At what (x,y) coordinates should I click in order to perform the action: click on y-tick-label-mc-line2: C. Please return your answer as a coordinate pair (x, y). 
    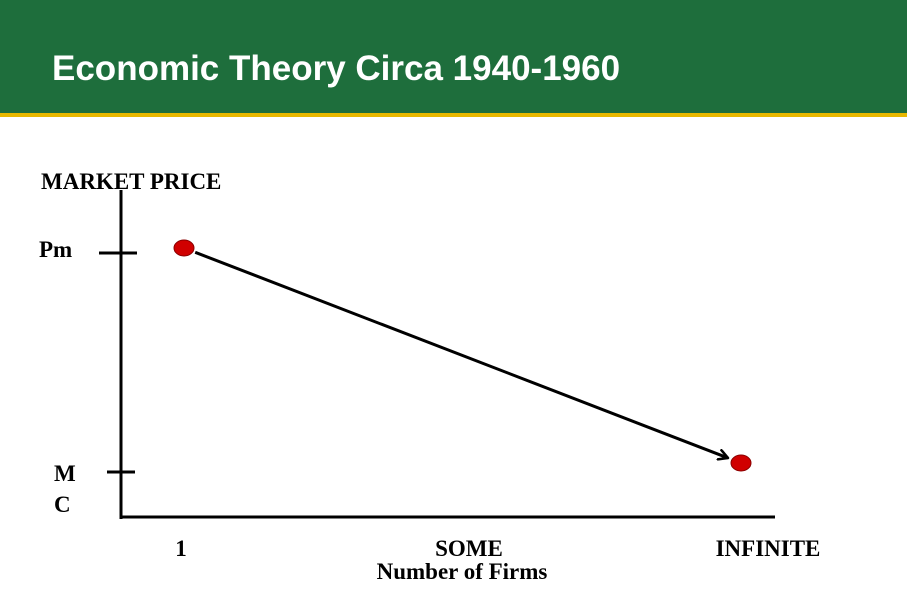
    Looking at the image, I should click on (62, 504).